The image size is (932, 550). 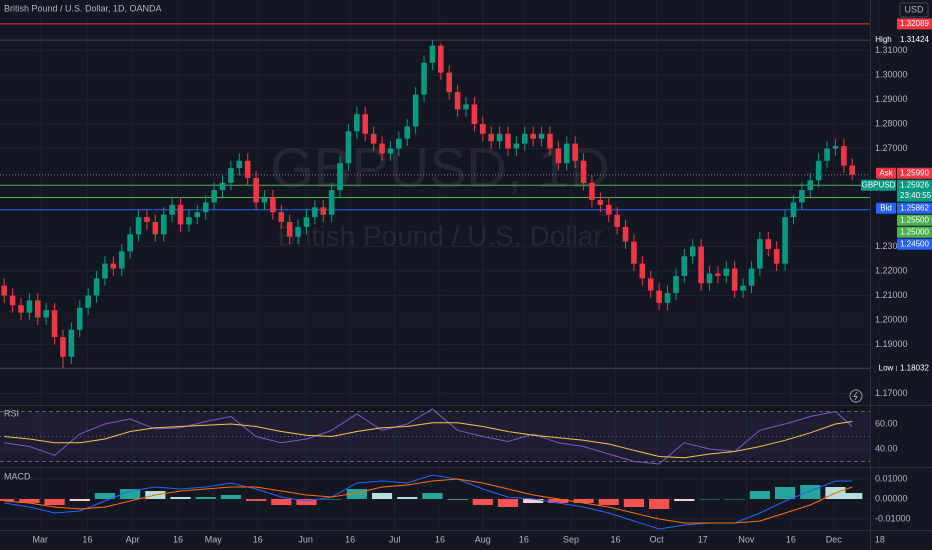 I want to click on y-tick-label: 1.27000, so click(x=891, y=148).